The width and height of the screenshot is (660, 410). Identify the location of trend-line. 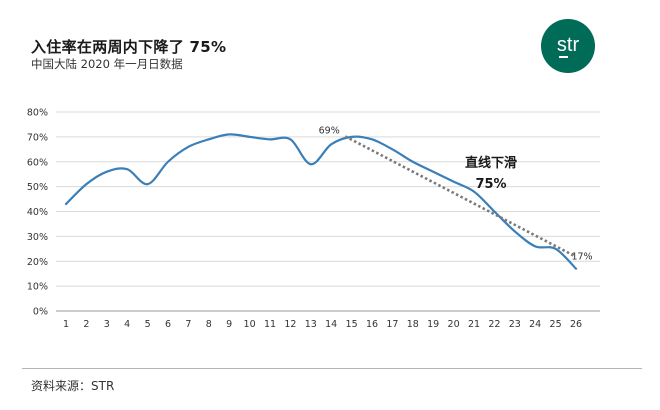
(459, 196).